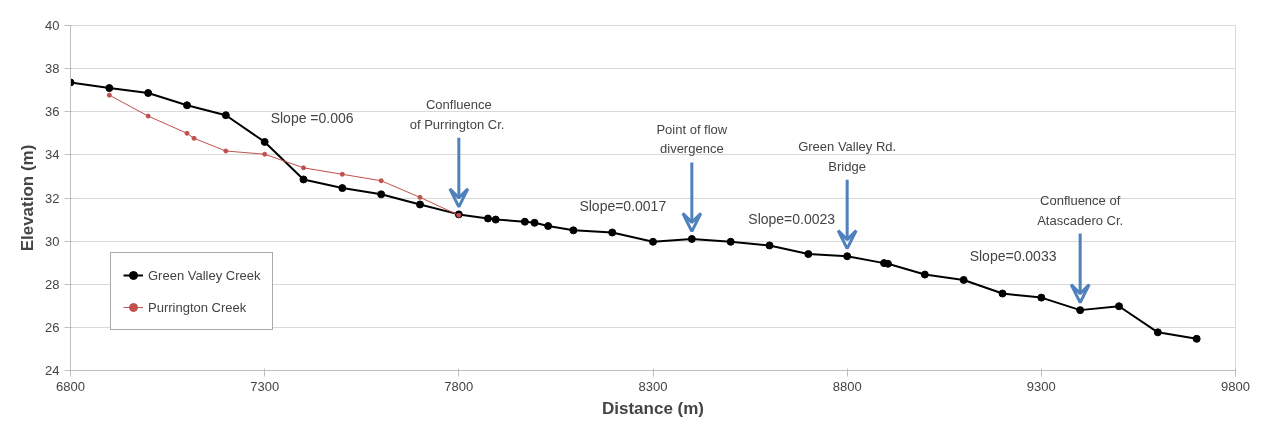 Image resolution: width=1261 pixels, height=425 pixels. Describe the element at coordinates (1041, 386) in the screenshot. I see `x-tick-label: 9300` at that location.